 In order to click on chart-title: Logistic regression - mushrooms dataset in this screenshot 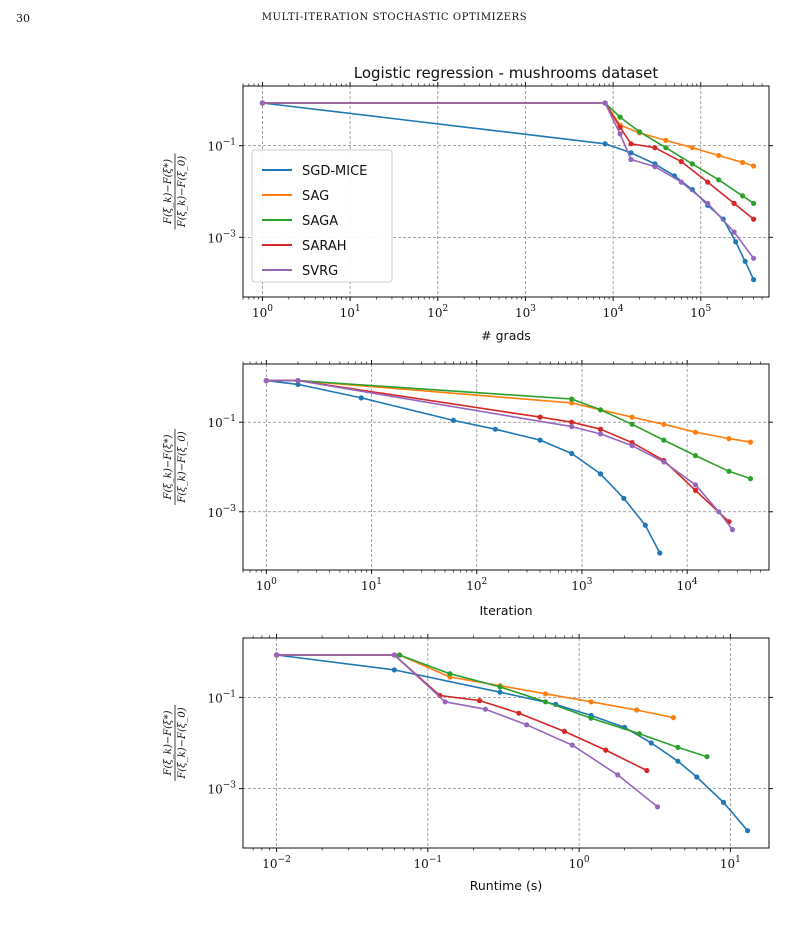, I will do `click(506, 73)`.